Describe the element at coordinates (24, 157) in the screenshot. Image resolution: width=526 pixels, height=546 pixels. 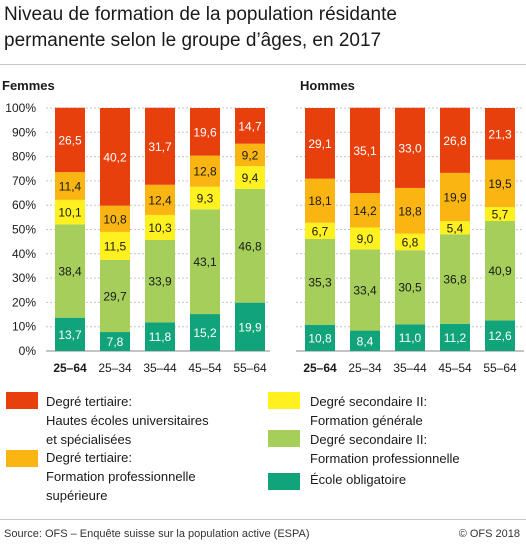
I see `y-tick-label: 80%` at that location.